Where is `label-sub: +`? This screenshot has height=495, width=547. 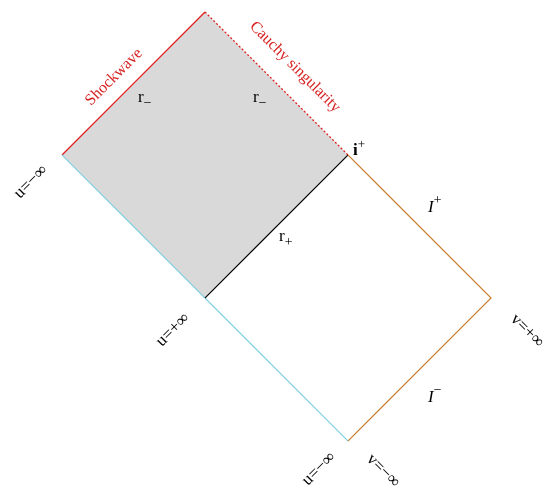
label-sub: + is located at coordinates (289, 242).